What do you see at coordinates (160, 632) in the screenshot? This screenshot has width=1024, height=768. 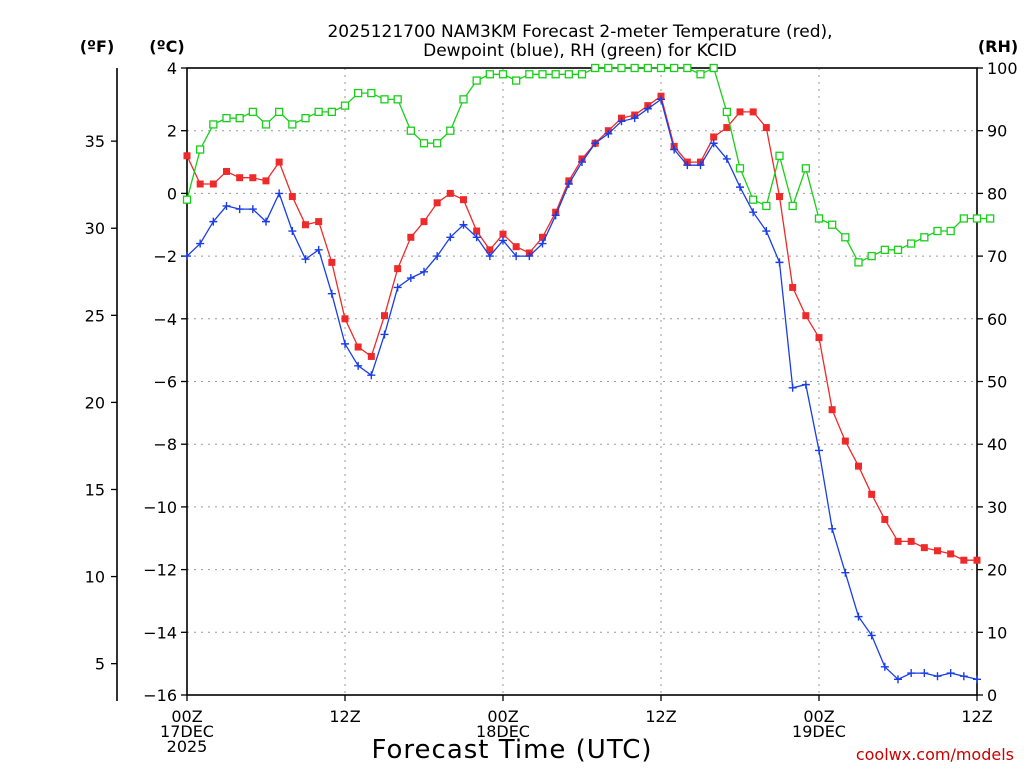 I see `celsius-tick-label: −14` at bounding box center [160, 632].